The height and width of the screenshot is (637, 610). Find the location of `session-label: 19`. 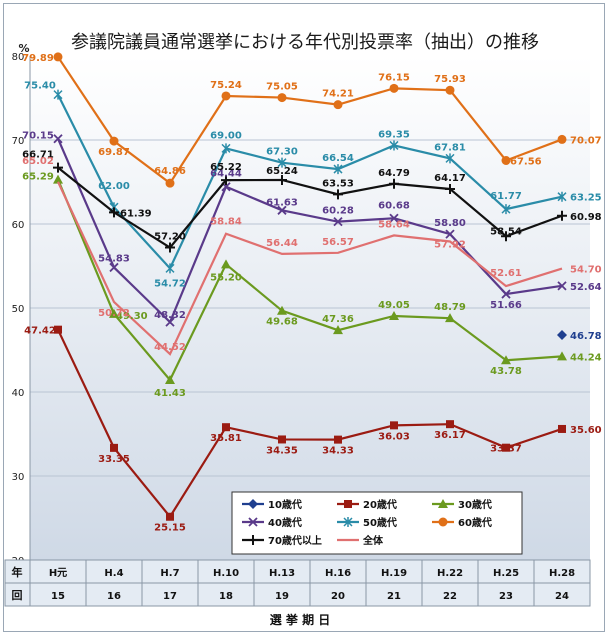

session-label: 19 is located at coordinates (282, 596).